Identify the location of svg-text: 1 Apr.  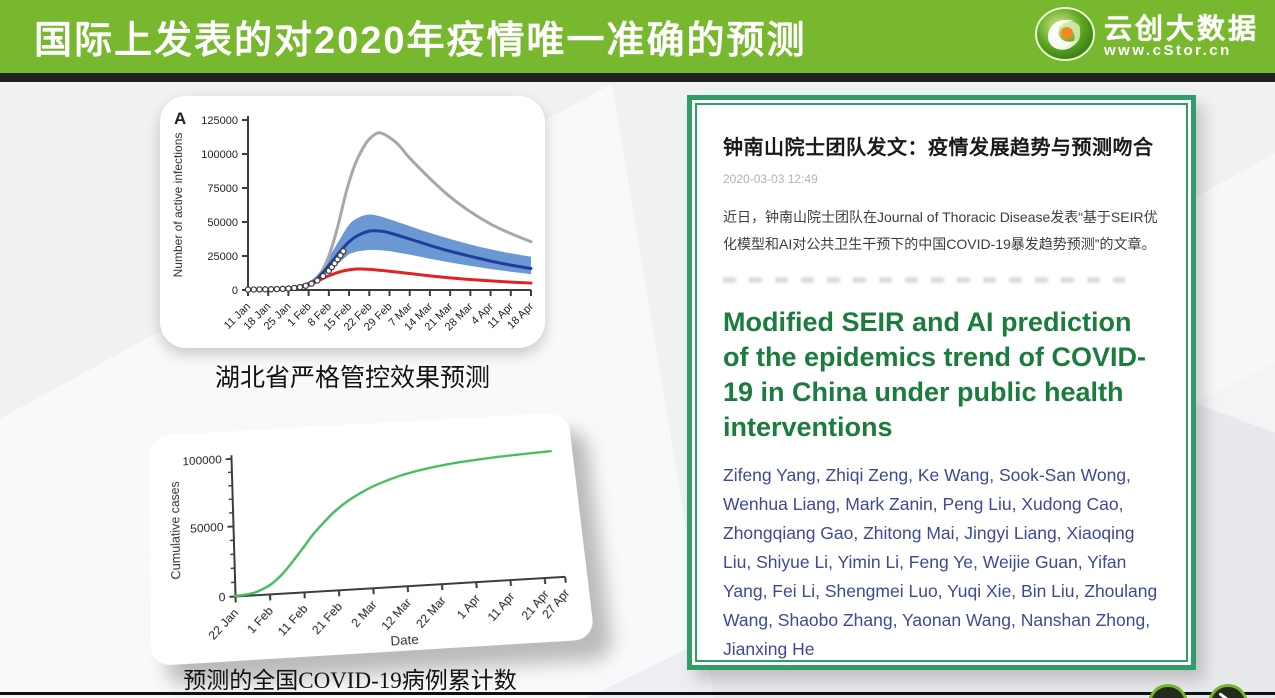
(468, 607).